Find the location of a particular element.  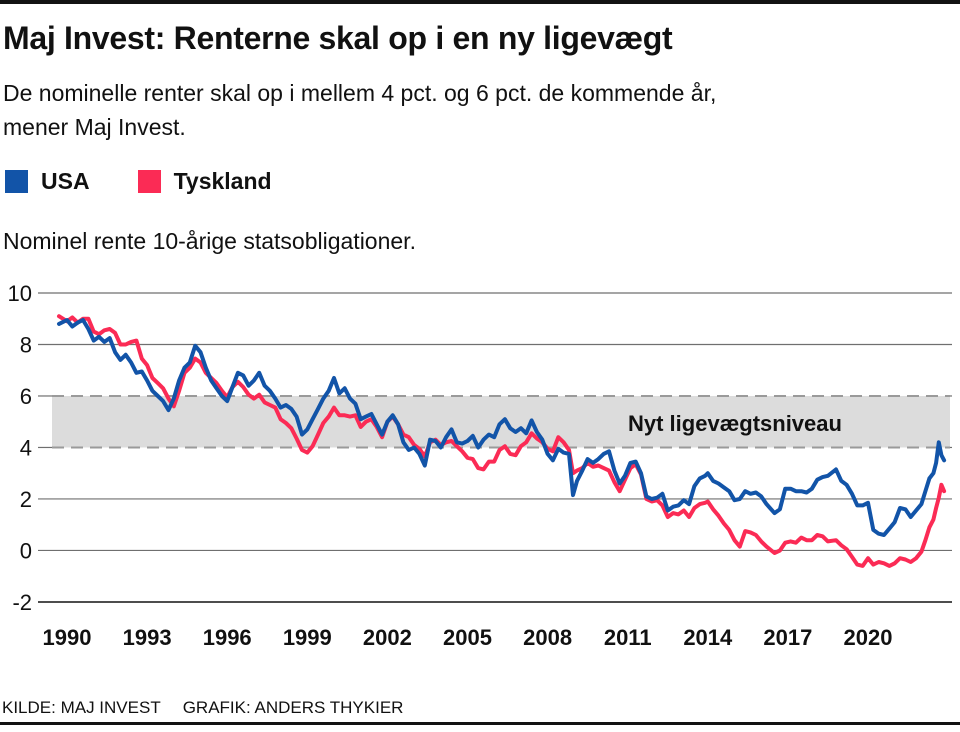

y-tick-label: 0 is located at coordinates (26, 550).